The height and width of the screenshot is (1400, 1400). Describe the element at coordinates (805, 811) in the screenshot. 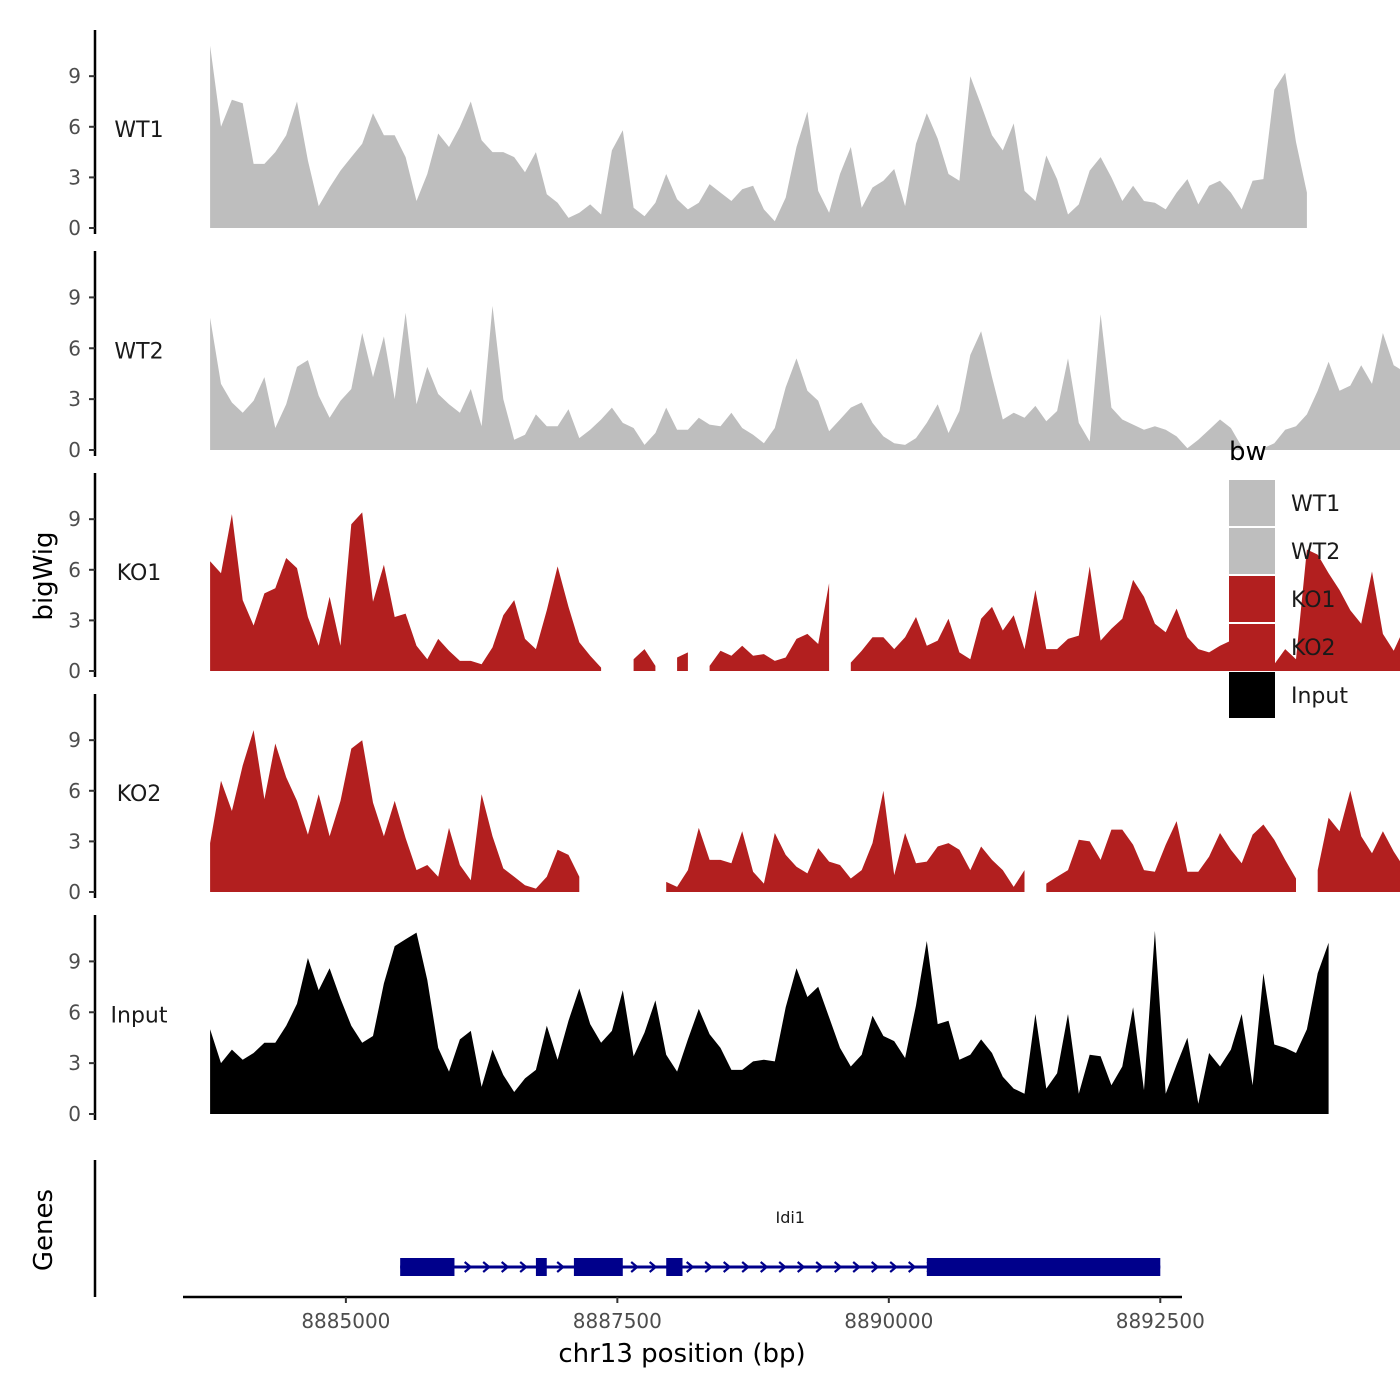

I see `area-ko2` at that location.